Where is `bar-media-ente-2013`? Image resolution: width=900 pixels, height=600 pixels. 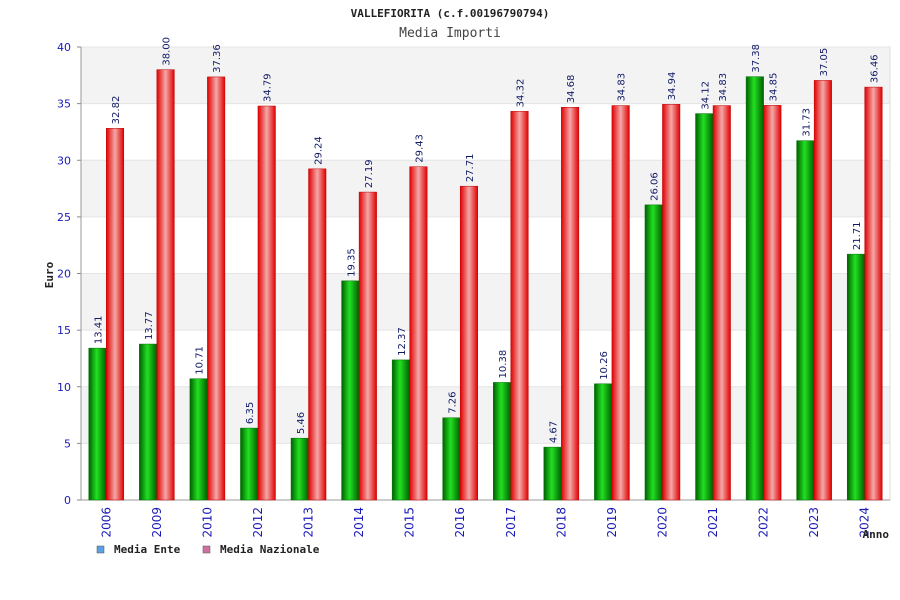 bar-media-ente-2013 is located at coordinates (299, 469).